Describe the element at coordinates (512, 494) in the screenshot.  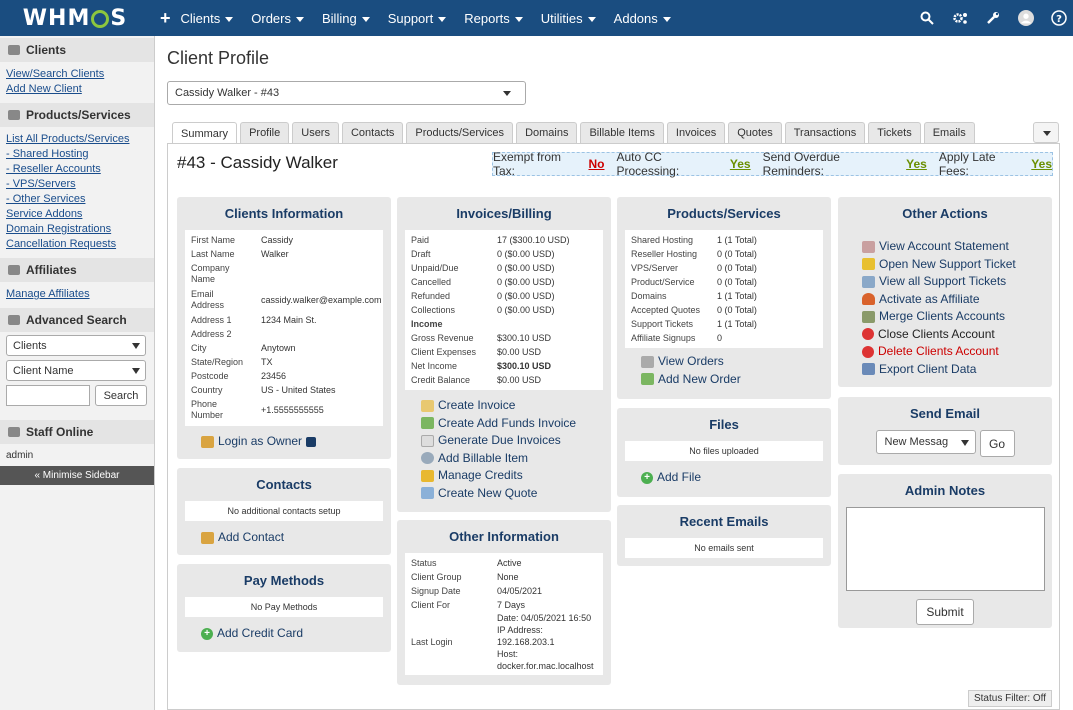
I see `create-new-quote-link: Create New Quote` at that location.